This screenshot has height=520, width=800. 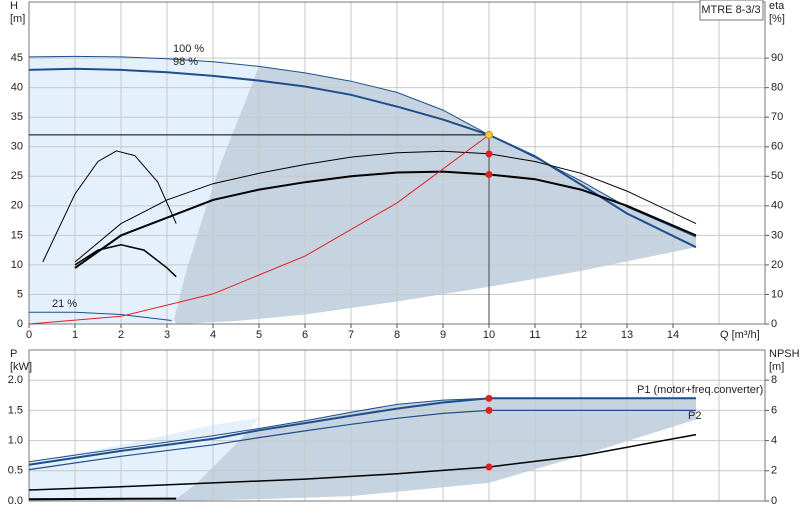 I want to click on y-axis-unit: [m], so click(x=17, y=19).